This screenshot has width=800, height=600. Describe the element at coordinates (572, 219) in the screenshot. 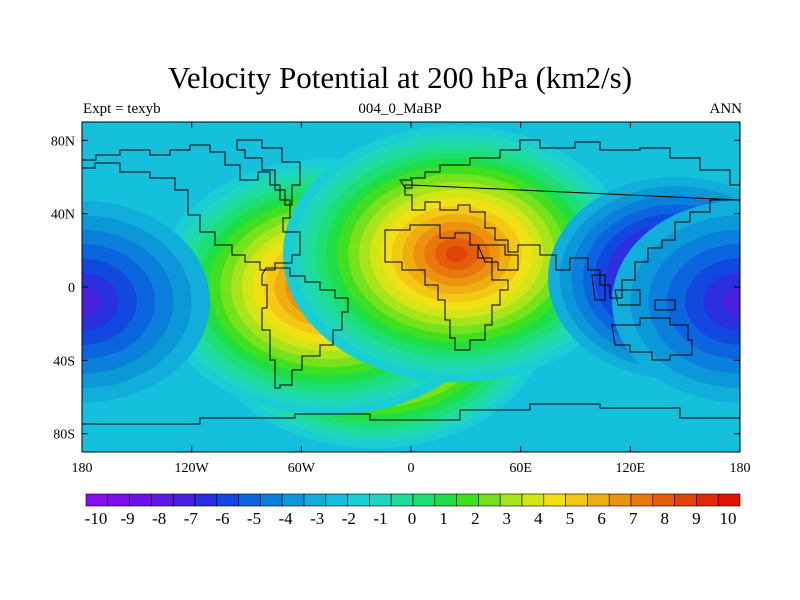

I see `coastline-eurasia` at that location.